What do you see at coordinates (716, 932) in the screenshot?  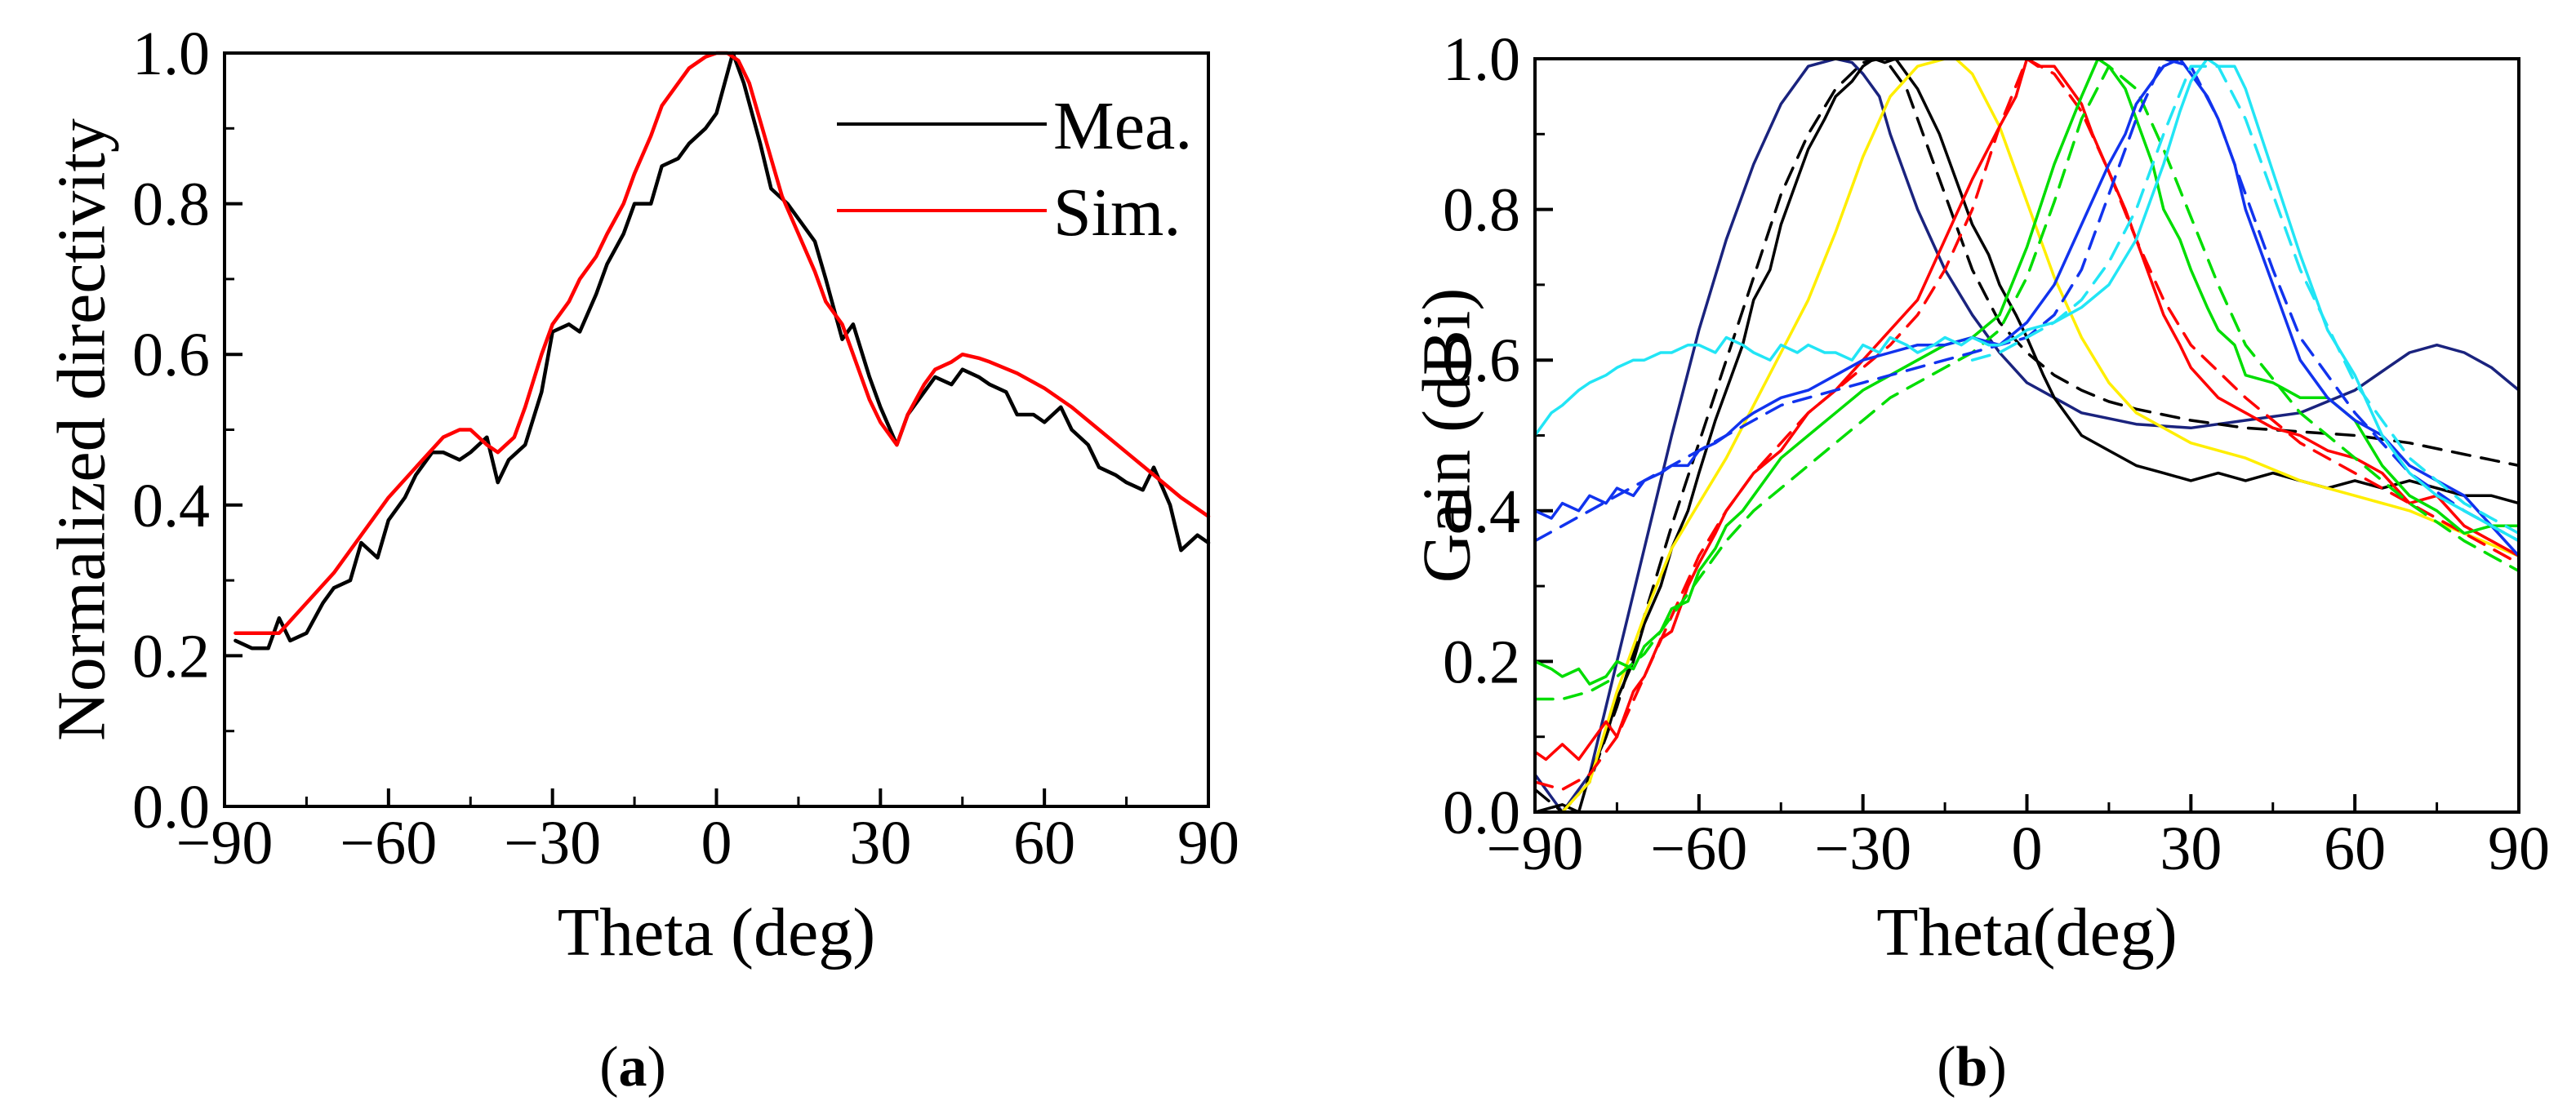 I see `panel-a-x-axis-title: Theta (deg)` at bounding box center [716, 932].